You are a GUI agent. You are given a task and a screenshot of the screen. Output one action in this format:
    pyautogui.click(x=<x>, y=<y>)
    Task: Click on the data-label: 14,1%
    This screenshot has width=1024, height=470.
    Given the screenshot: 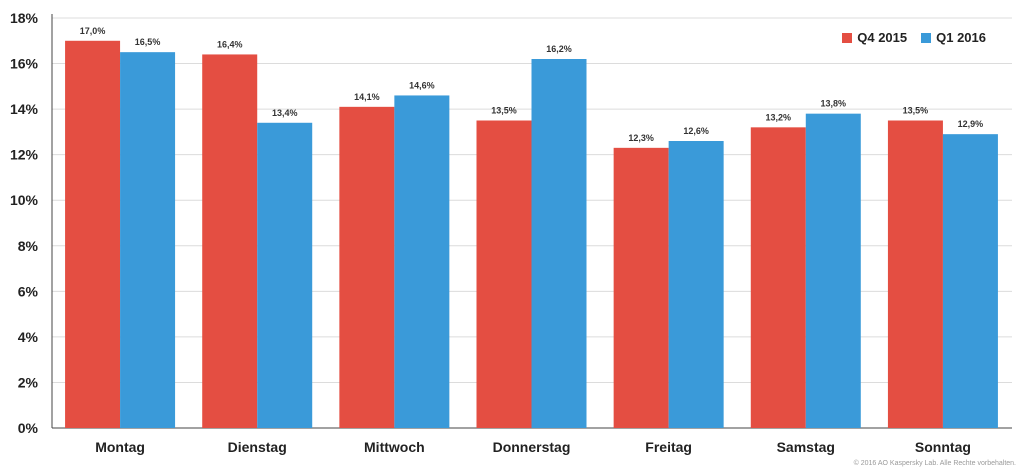 What is the action you would take?
    pyautogui.click(x=367, y=97)
    